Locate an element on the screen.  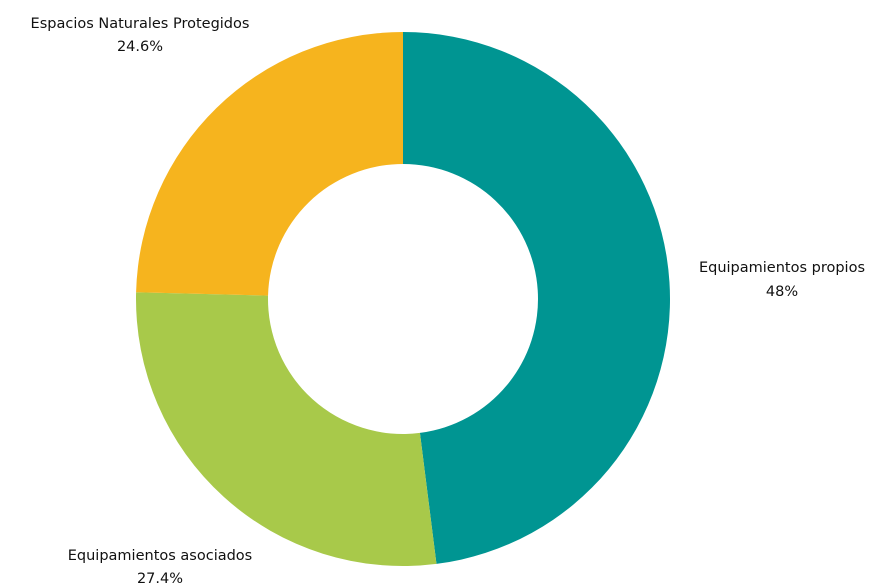
slice-label-percent: 48% is located at coordinates (782, 292).